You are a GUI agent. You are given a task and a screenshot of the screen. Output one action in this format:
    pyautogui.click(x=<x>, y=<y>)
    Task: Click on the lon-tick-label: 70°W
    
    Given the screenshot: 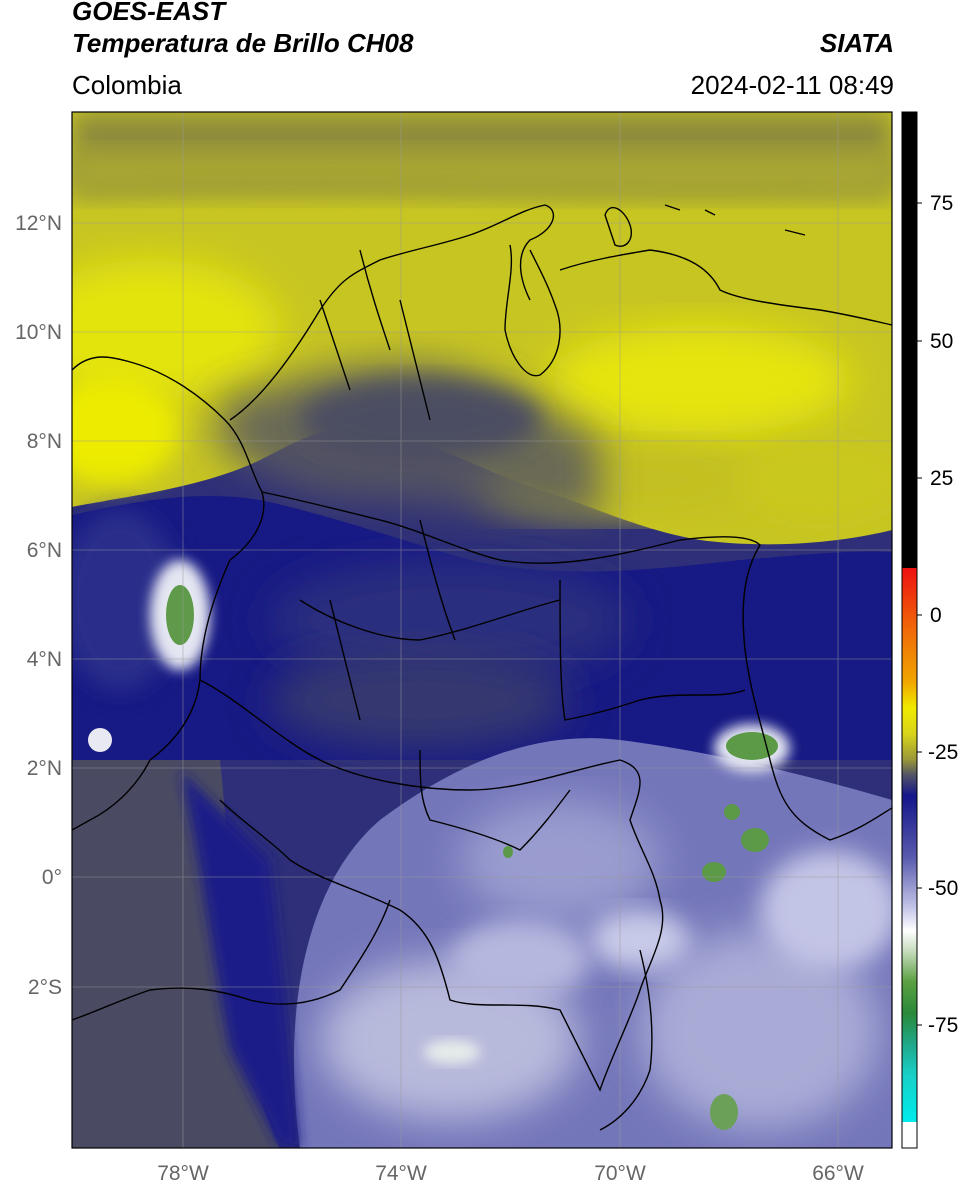 What is the action you would take?
    pyautogui.click(x=620, y=1173)
    